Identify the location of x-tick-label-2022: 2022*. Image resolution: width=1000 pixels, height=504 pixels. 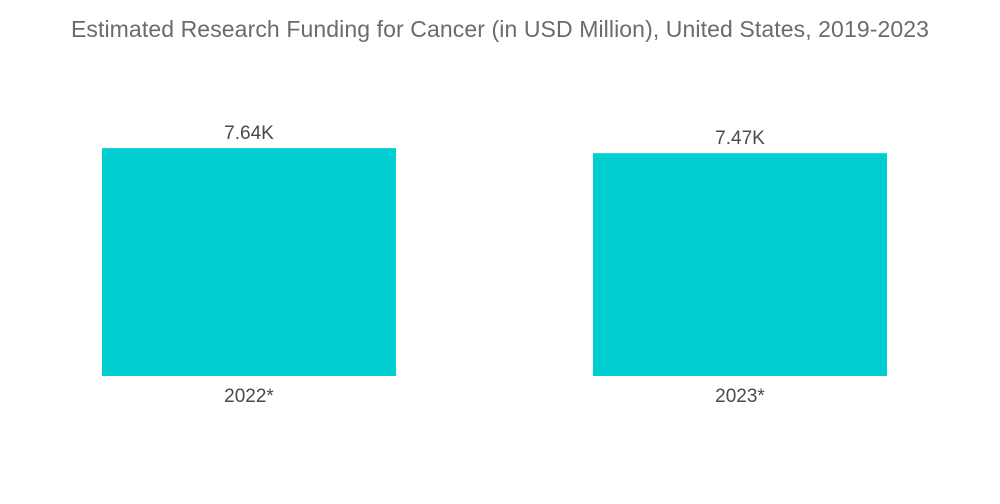
(249, 396).